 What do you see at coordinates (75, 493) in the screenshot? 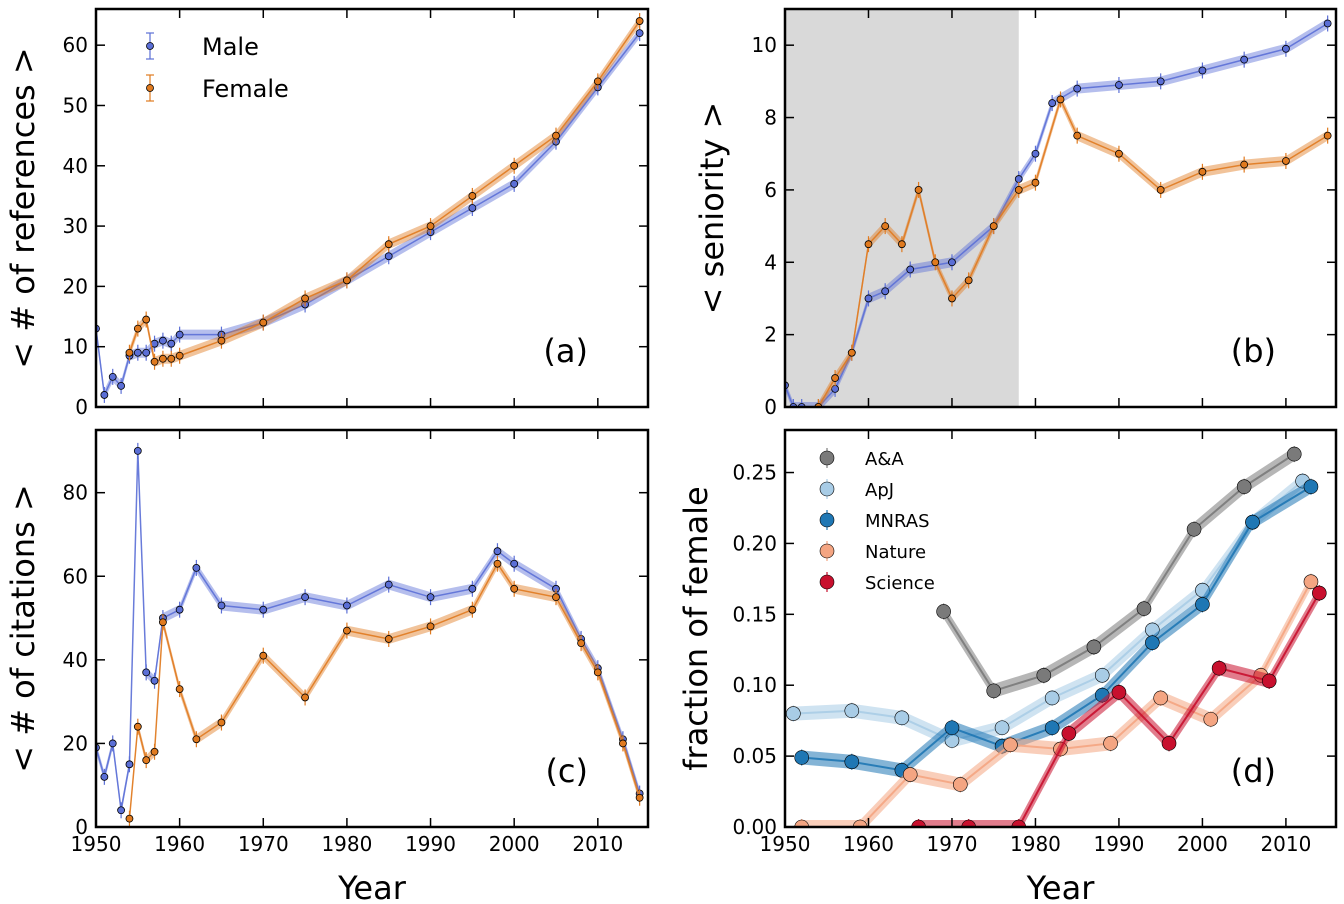
I see `y-tick-label: 80` at bounding box center [75, 493].